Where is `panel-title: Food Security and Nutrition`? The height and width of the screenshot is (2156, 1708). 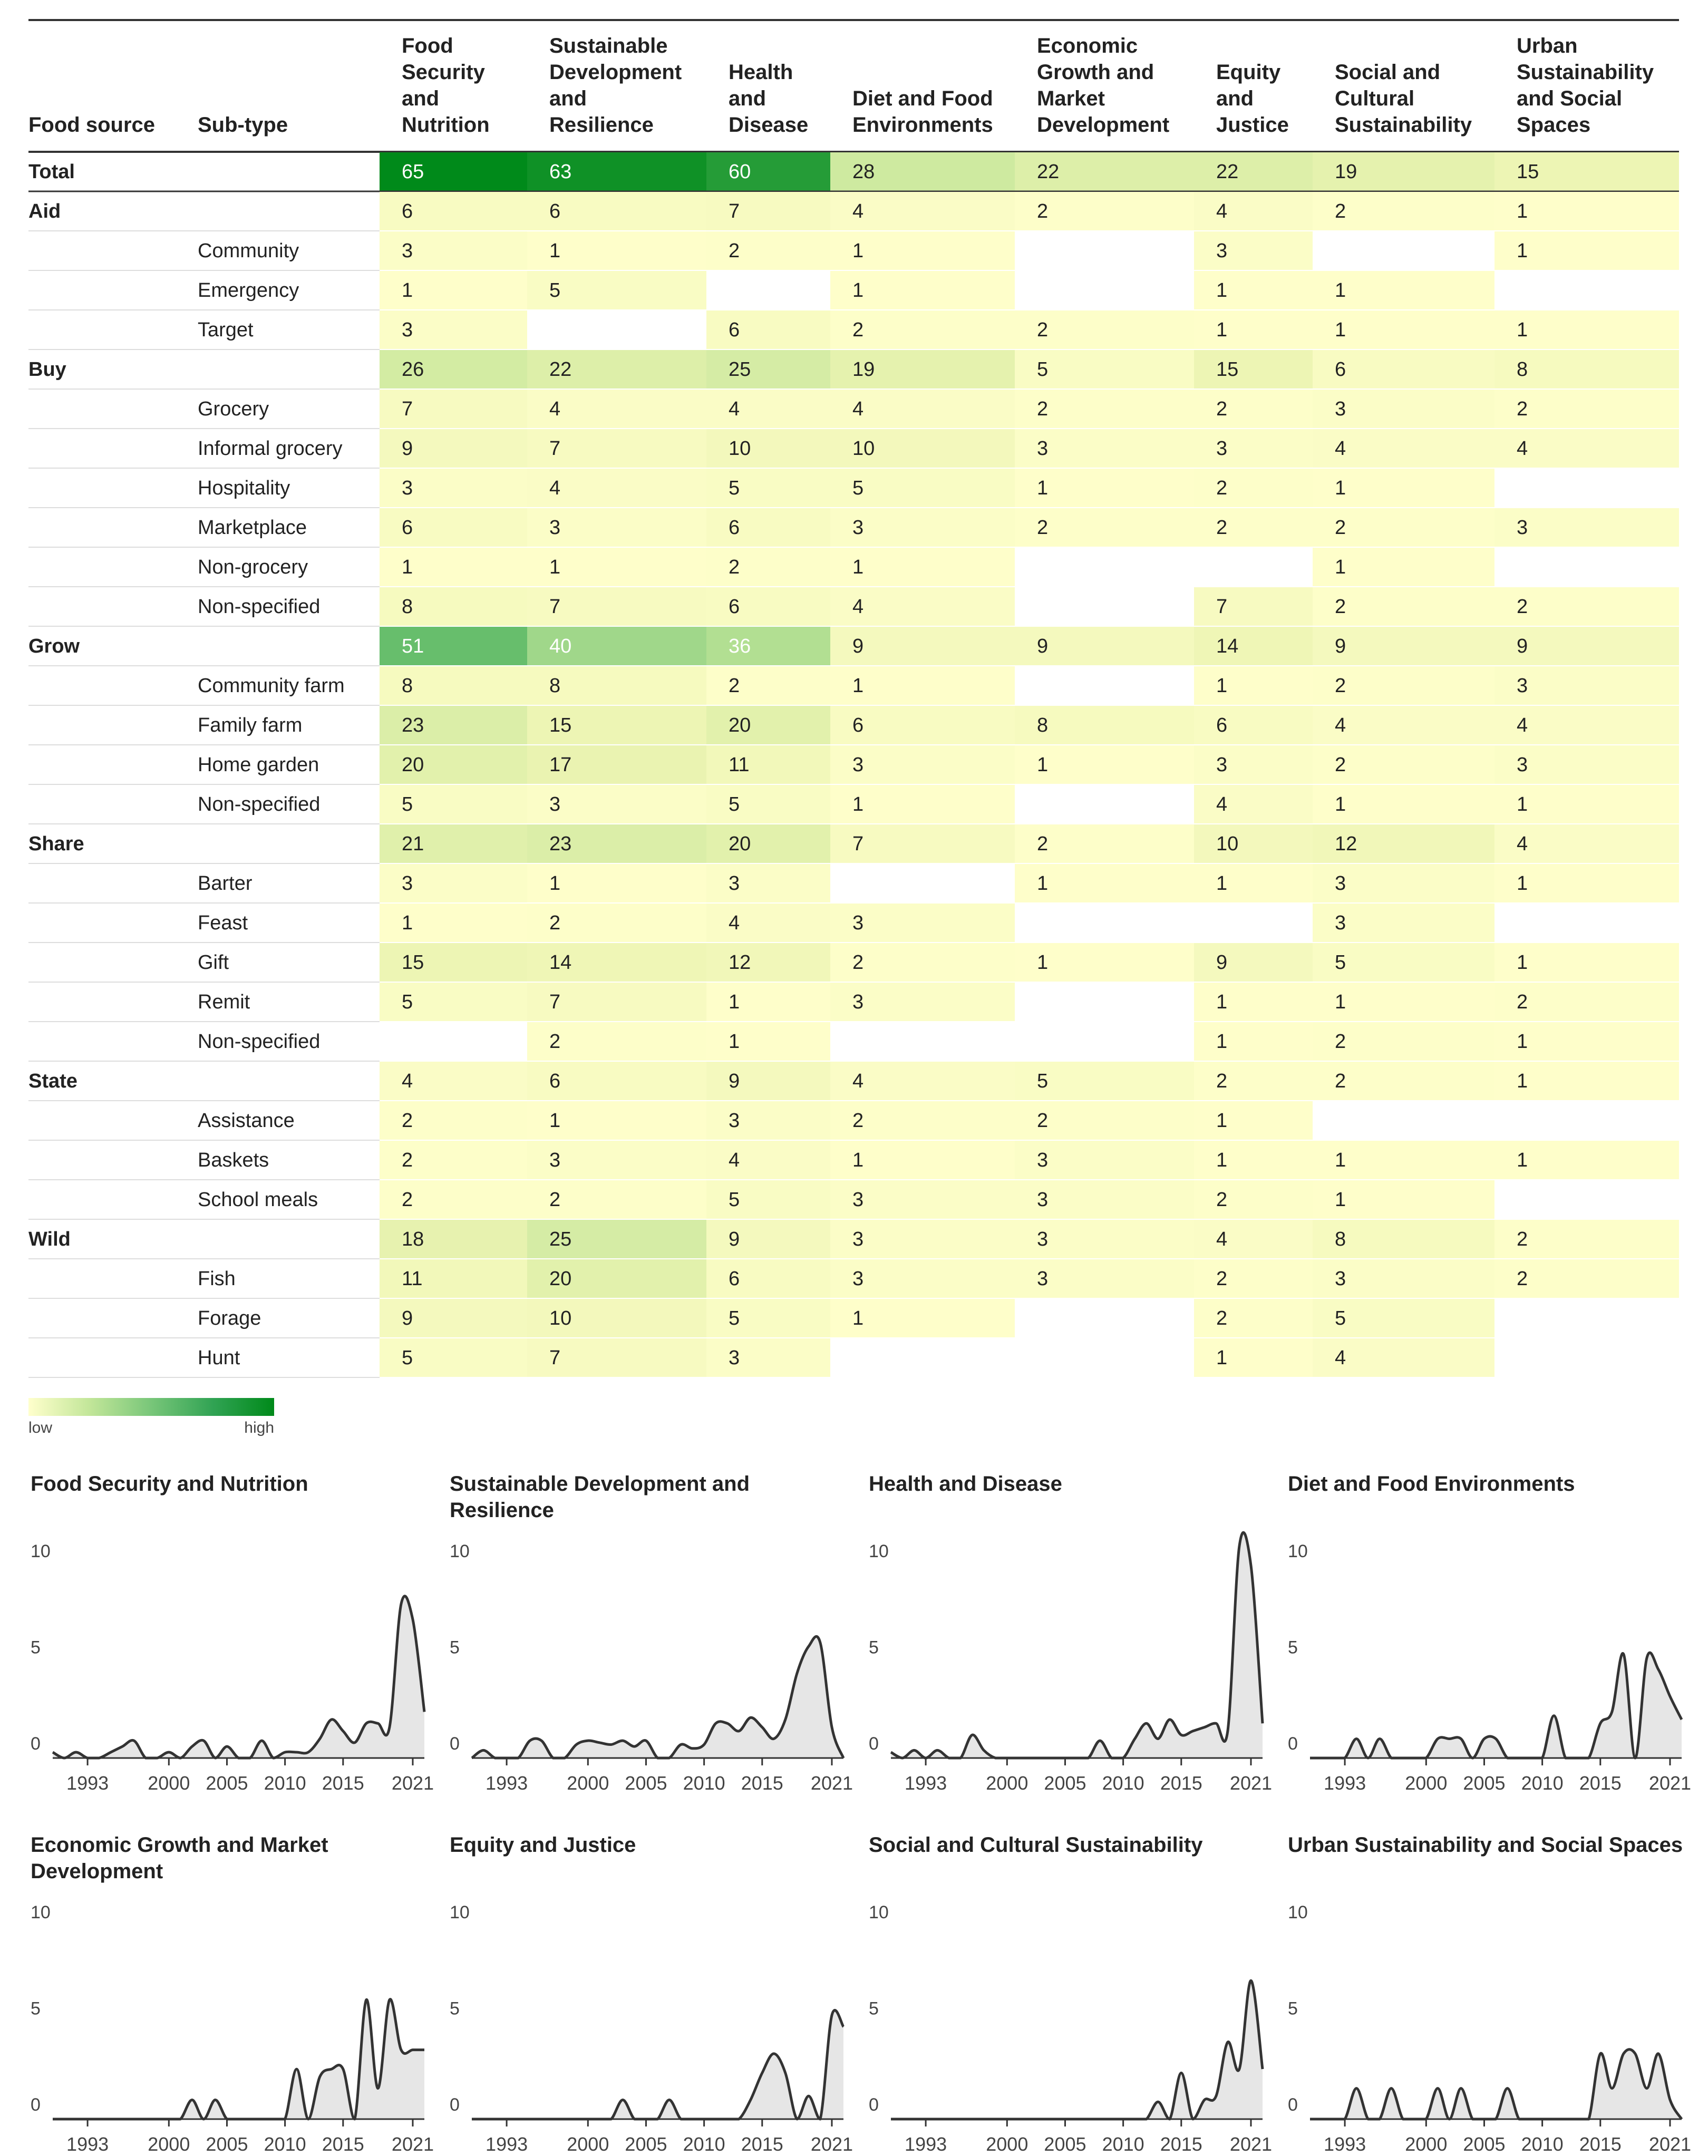 panel-title: Food Security and Nutrition is located at coordinates (169, 1484).